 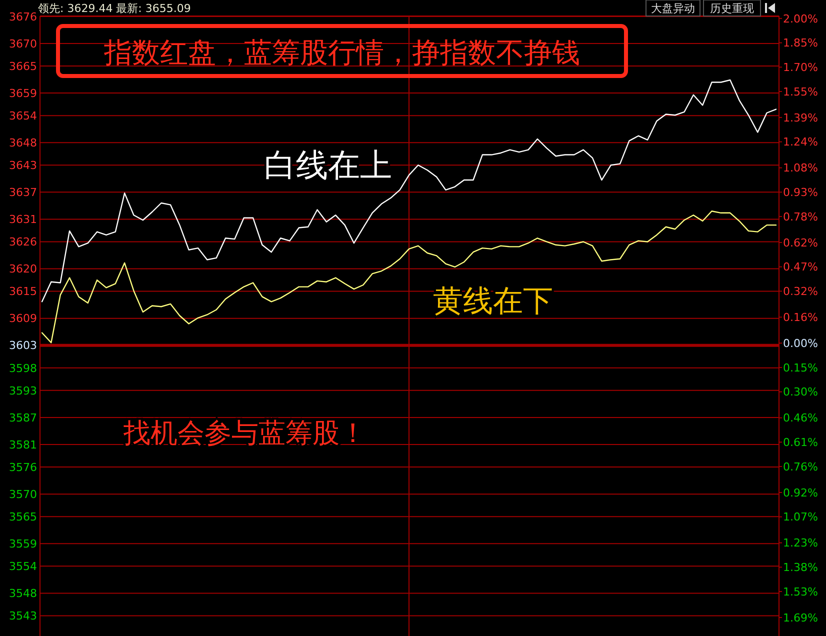 What do you see at coordinates (23, 269) in the screenshot?
I see `y-tick-label: 3620` at bounding box center [23, 269].